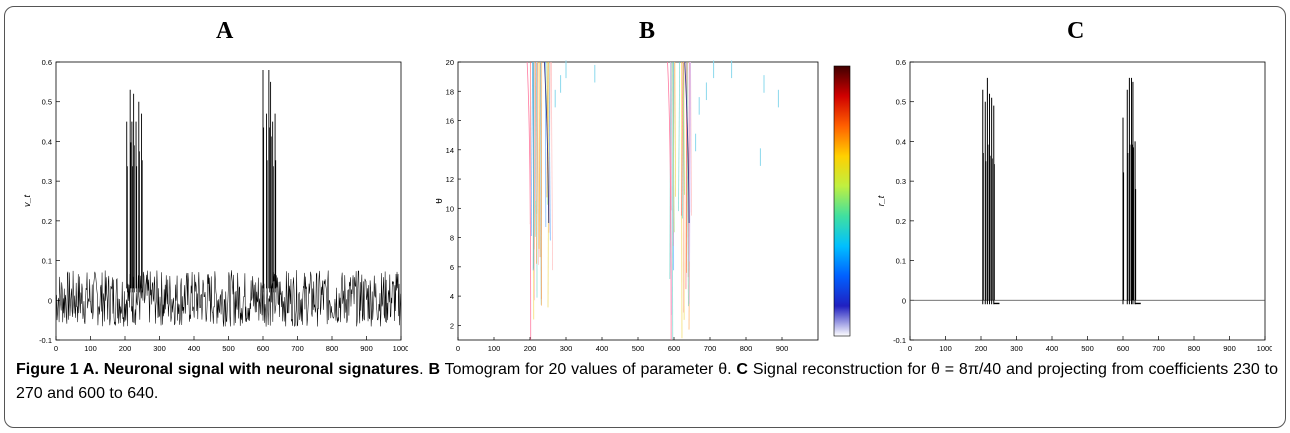 This screenshot has height=433, width=1290. I want to click on chart-b-y-tick-label: 2, so click(452, 325).